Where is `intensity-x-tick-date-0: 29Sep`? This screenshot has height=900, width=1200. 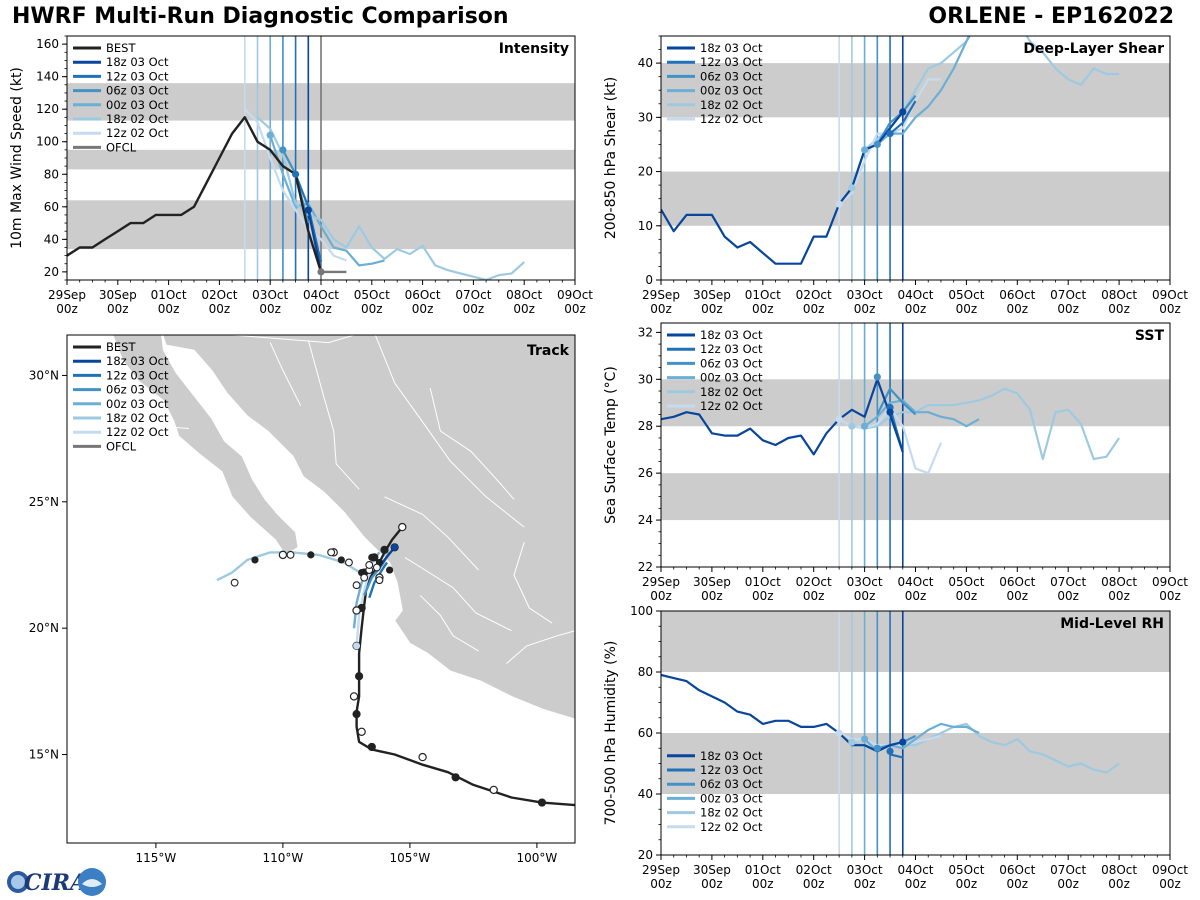
intensity-x-tick-date-0: 29Sep is located at coordinates (67, 295).